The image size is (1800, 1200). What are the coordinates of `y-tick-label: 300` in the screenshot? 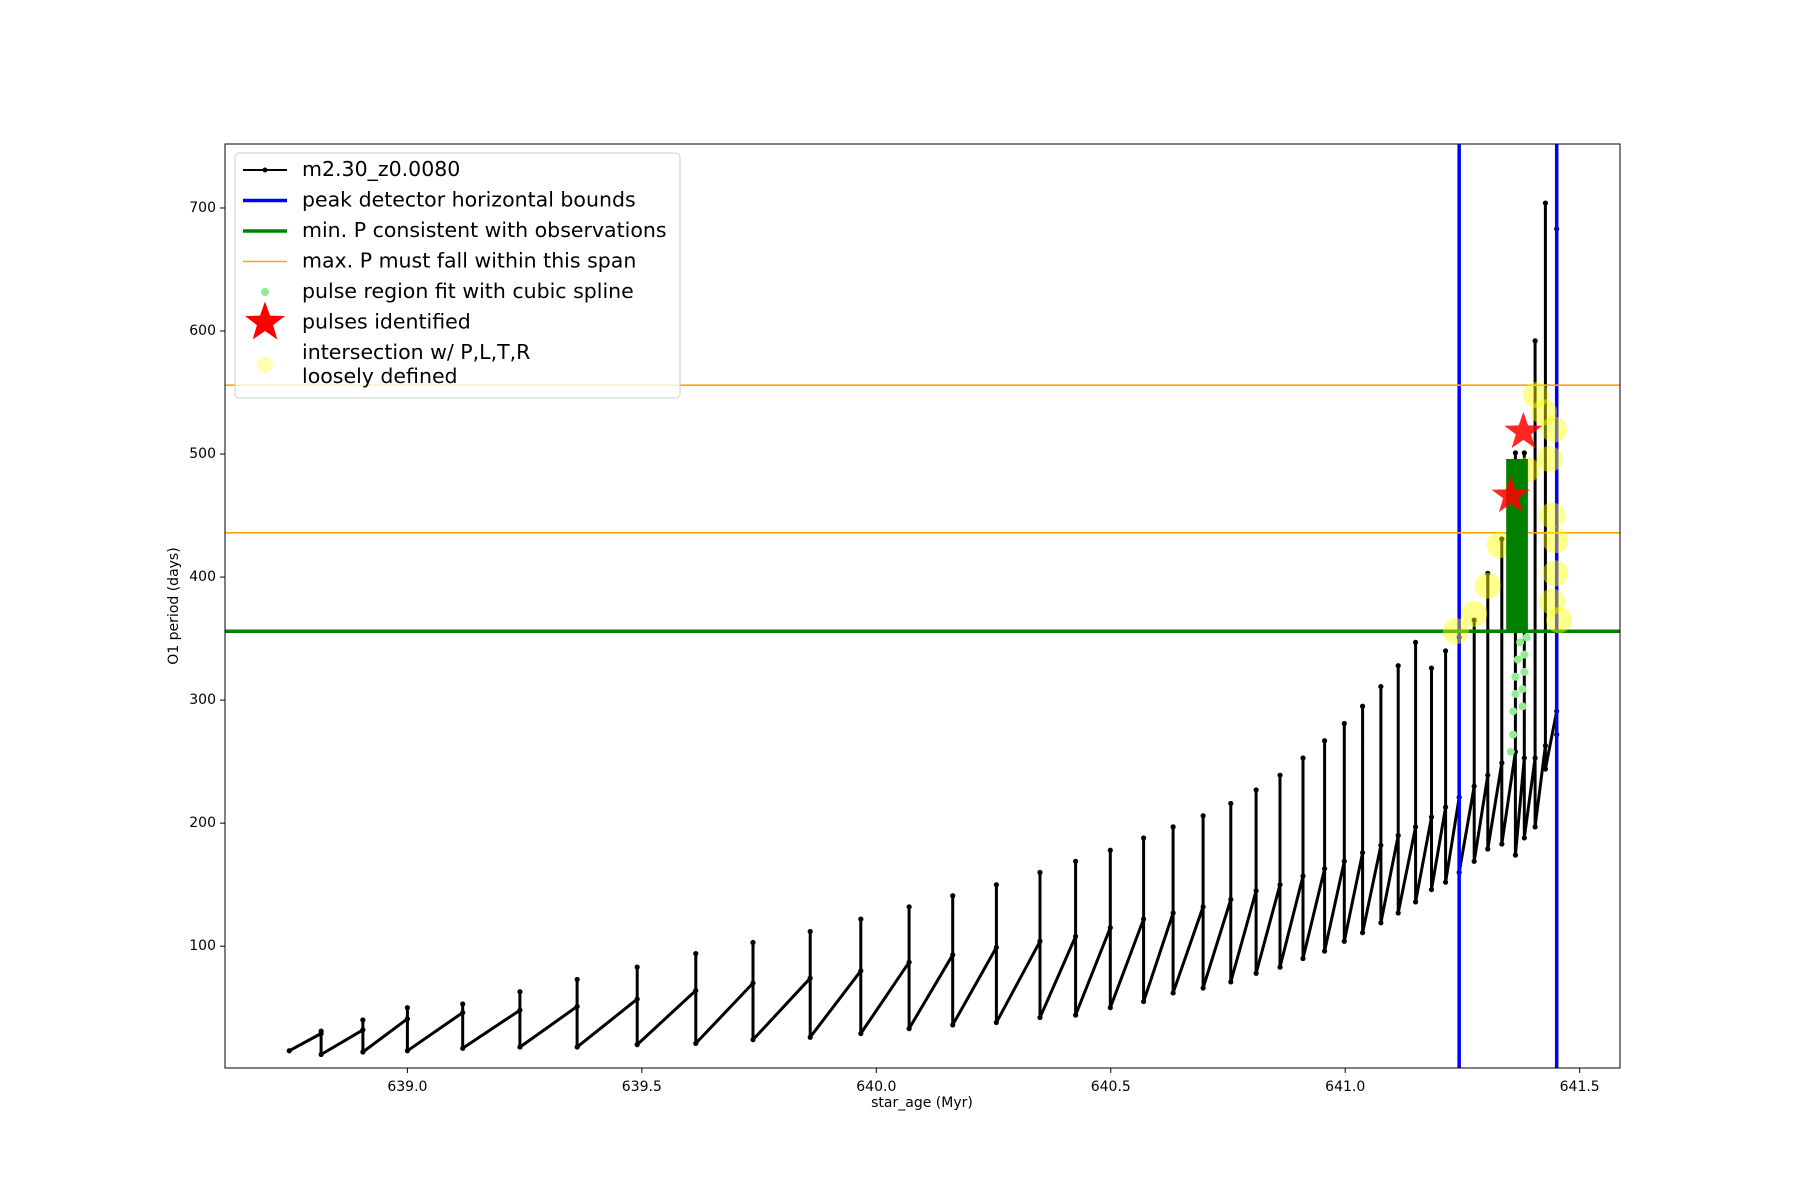 It's located at (202, 700).